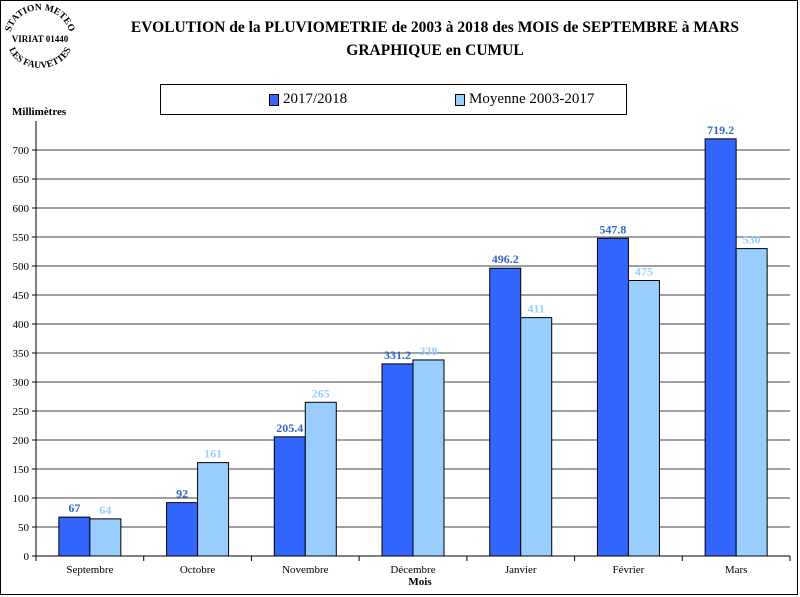  I want to click on x-tick-label: Janvier, so click(521, 570).